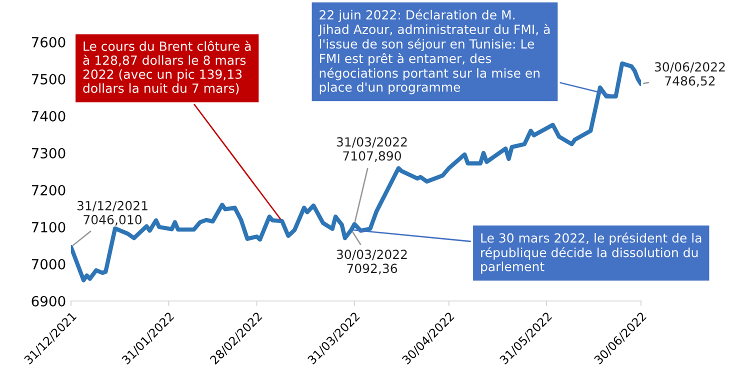 The height and width of the screenshot is (375, 750). What do you see at coordinates (49, 116) in the screenshot?
I see `y-tick-label: 7400` at bounding box center [49, 116].